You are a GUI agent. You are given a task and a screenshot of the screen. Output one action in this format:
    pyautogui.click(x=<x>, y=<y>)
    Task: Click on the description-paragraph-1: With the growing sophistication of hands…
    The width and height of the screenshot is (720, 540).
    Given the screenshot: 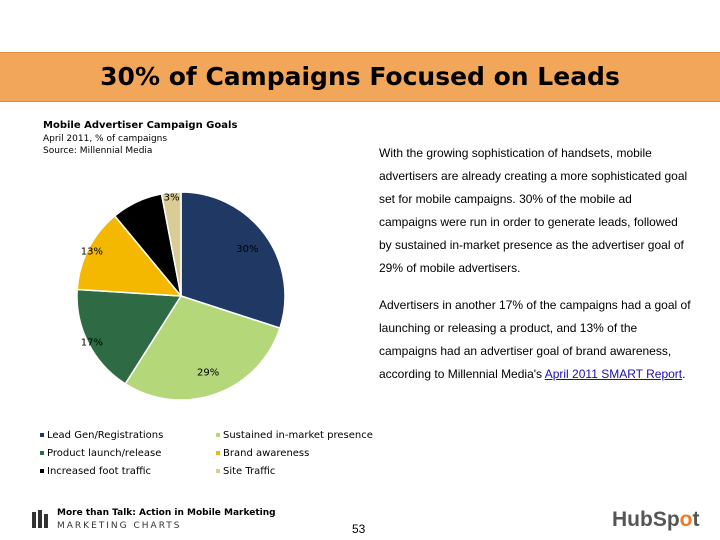 What is the action you would take?
    pyautogui.click(x=533, y=210)
    